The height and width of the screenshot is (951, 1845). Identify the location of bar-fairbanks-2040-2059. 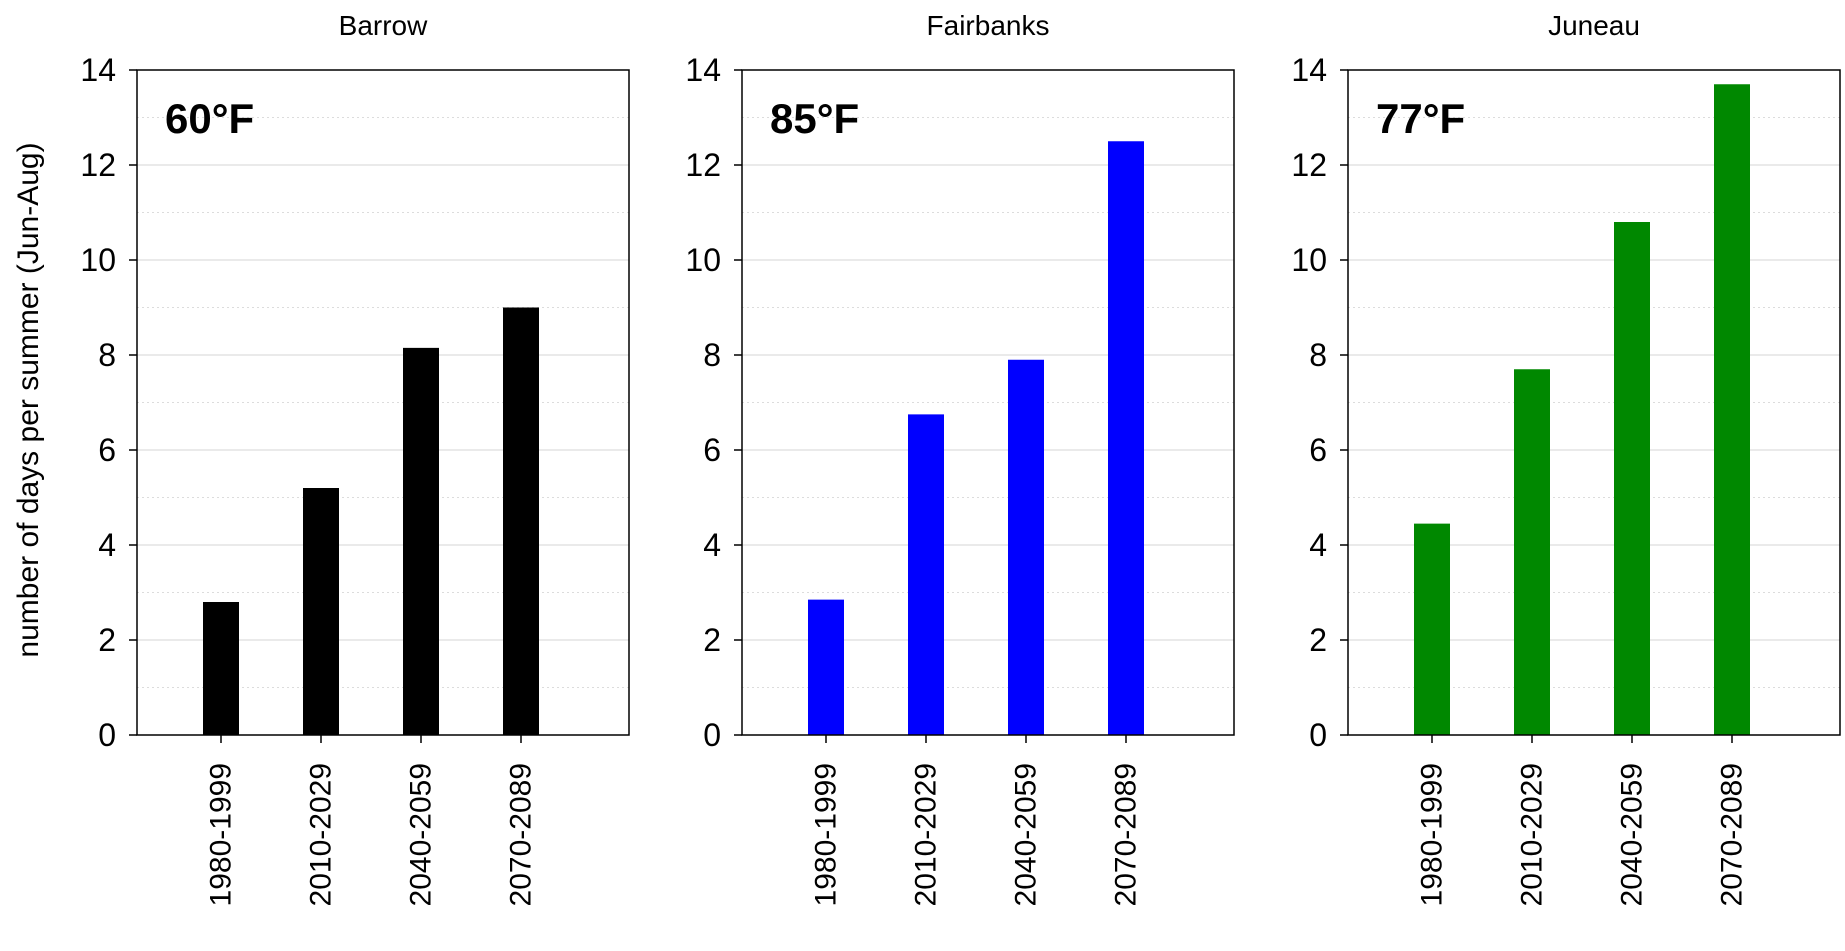
(1026, 547).